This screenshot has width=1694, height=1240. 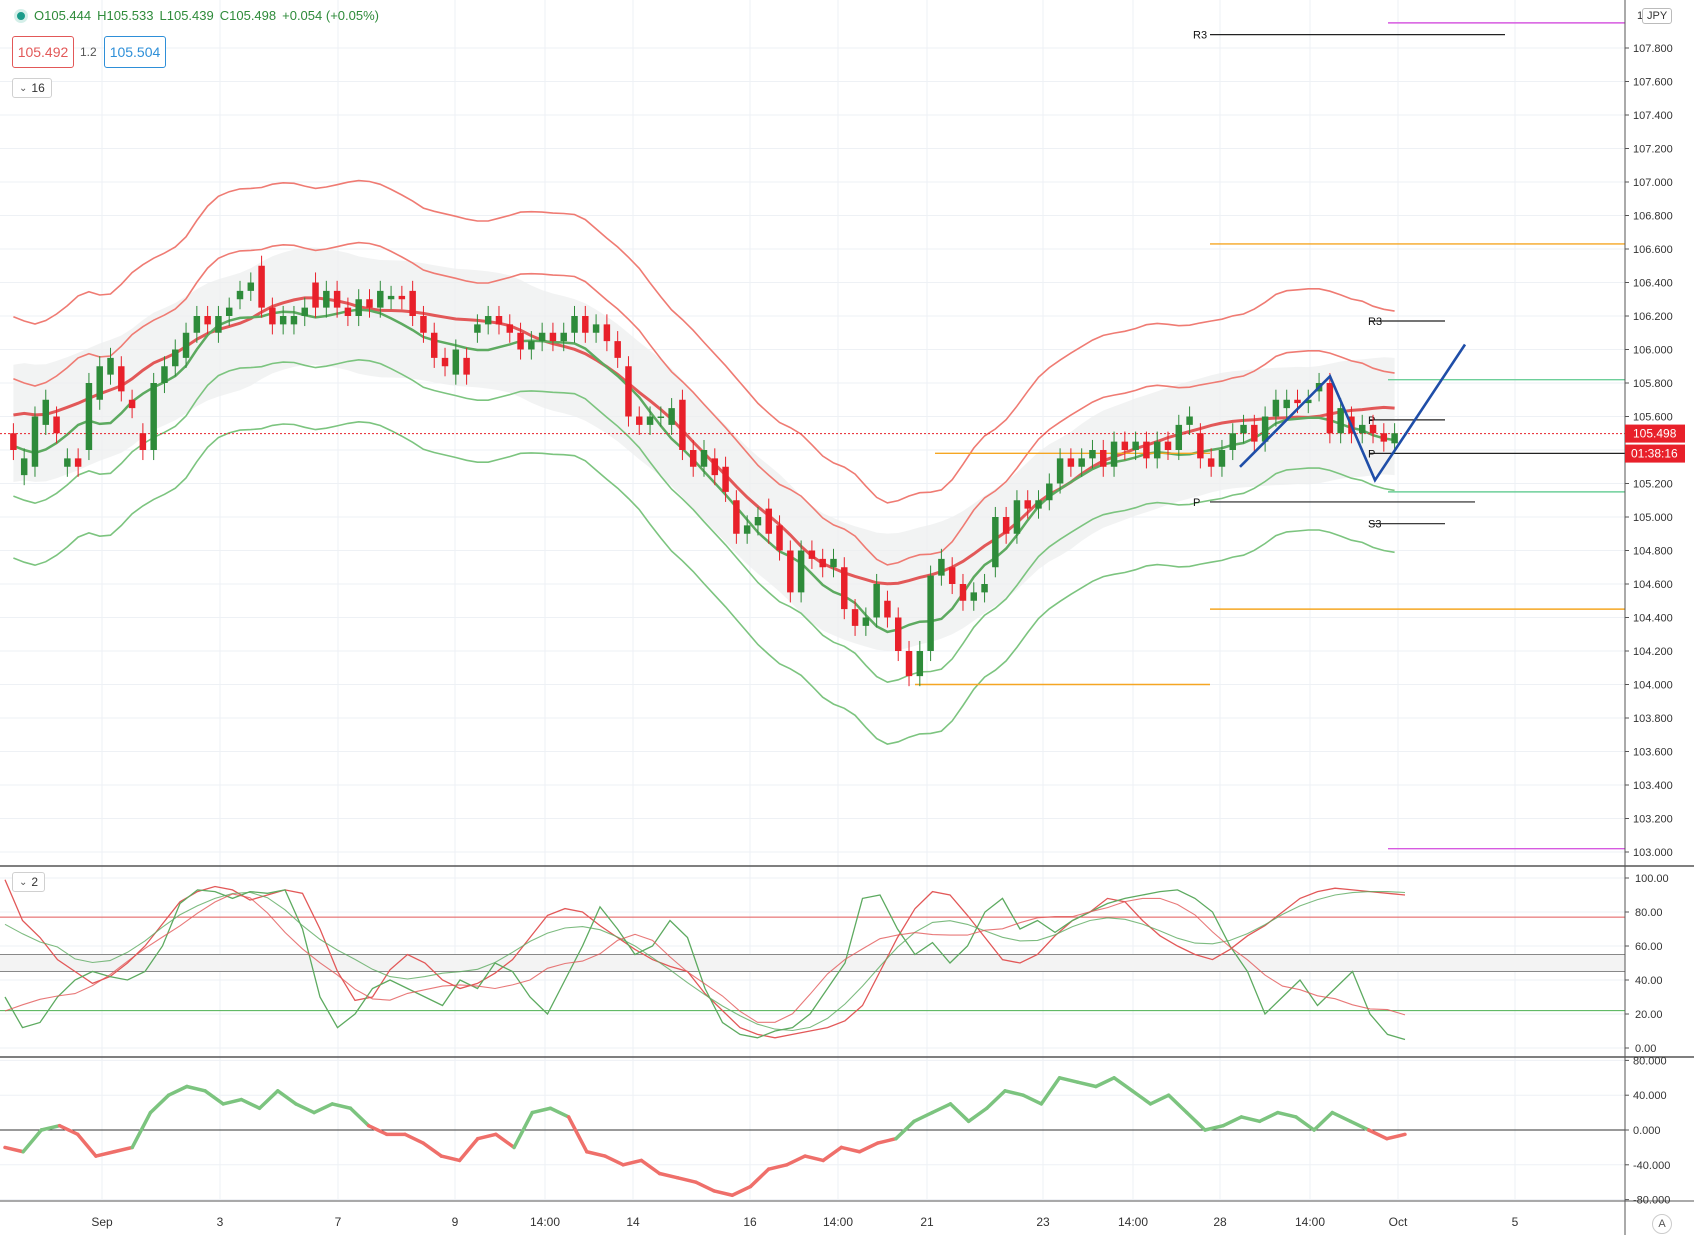 What do you see at coordinates (1653, 384) in the screenshot?
I see `price-tick-label: 105.800` at bounding box center [1653, 384].